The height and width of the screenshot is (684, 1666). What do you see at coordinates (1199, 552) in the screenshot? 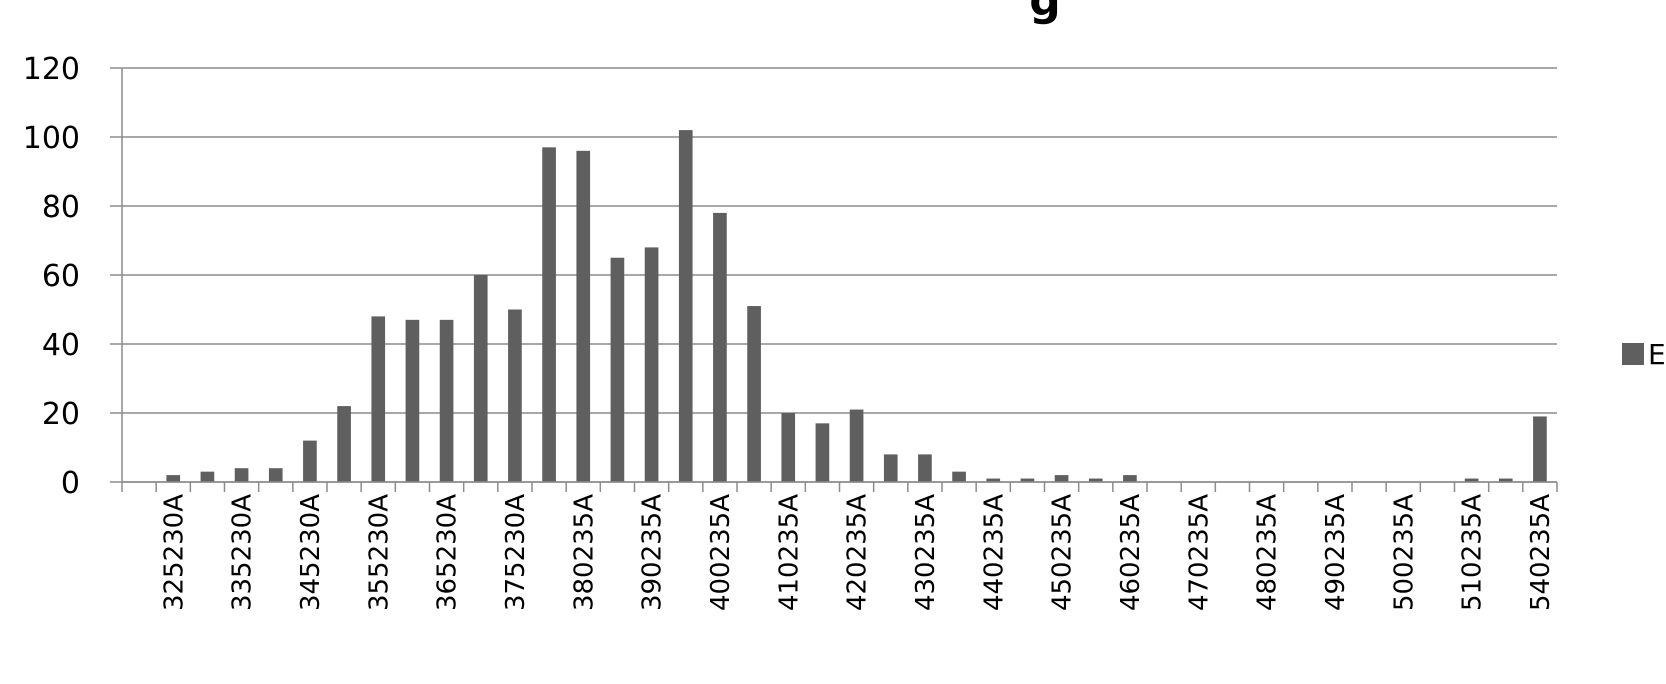
I see `x-tick-label: 470235A` at bounding box center [1199, 552].